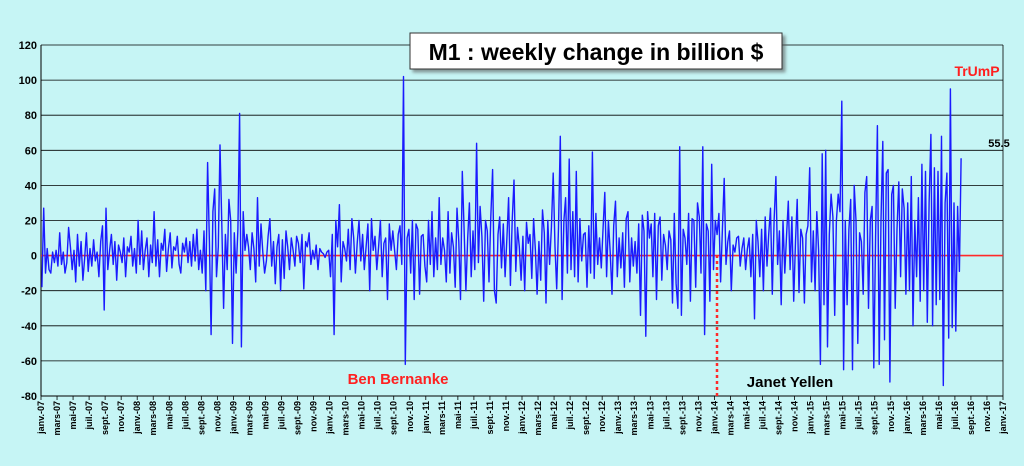  Describe the element at coordinates (790, 382) in the screenshot. I see `annotation-janet-yellen: Janet Yellen` at that location.